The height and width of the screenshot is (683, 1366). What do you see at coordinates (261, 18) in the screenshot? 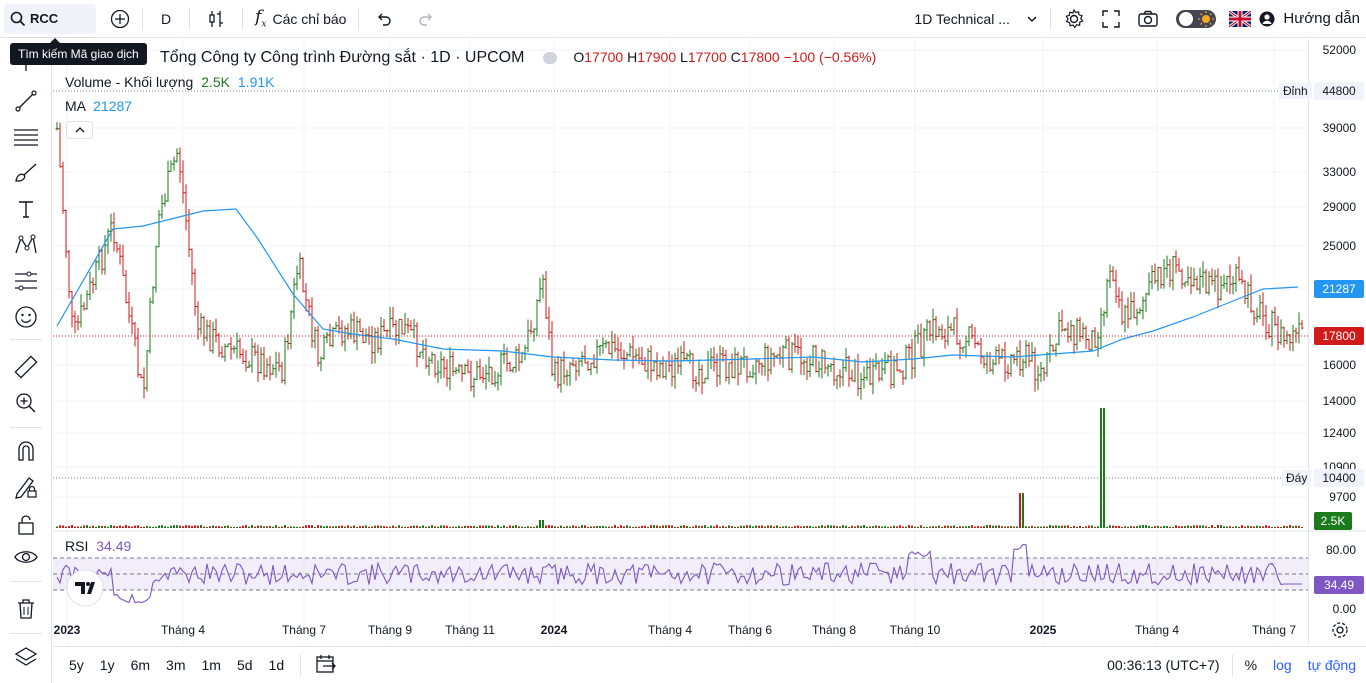
I see `function-icon: fx` at bounding box center [261, 18].